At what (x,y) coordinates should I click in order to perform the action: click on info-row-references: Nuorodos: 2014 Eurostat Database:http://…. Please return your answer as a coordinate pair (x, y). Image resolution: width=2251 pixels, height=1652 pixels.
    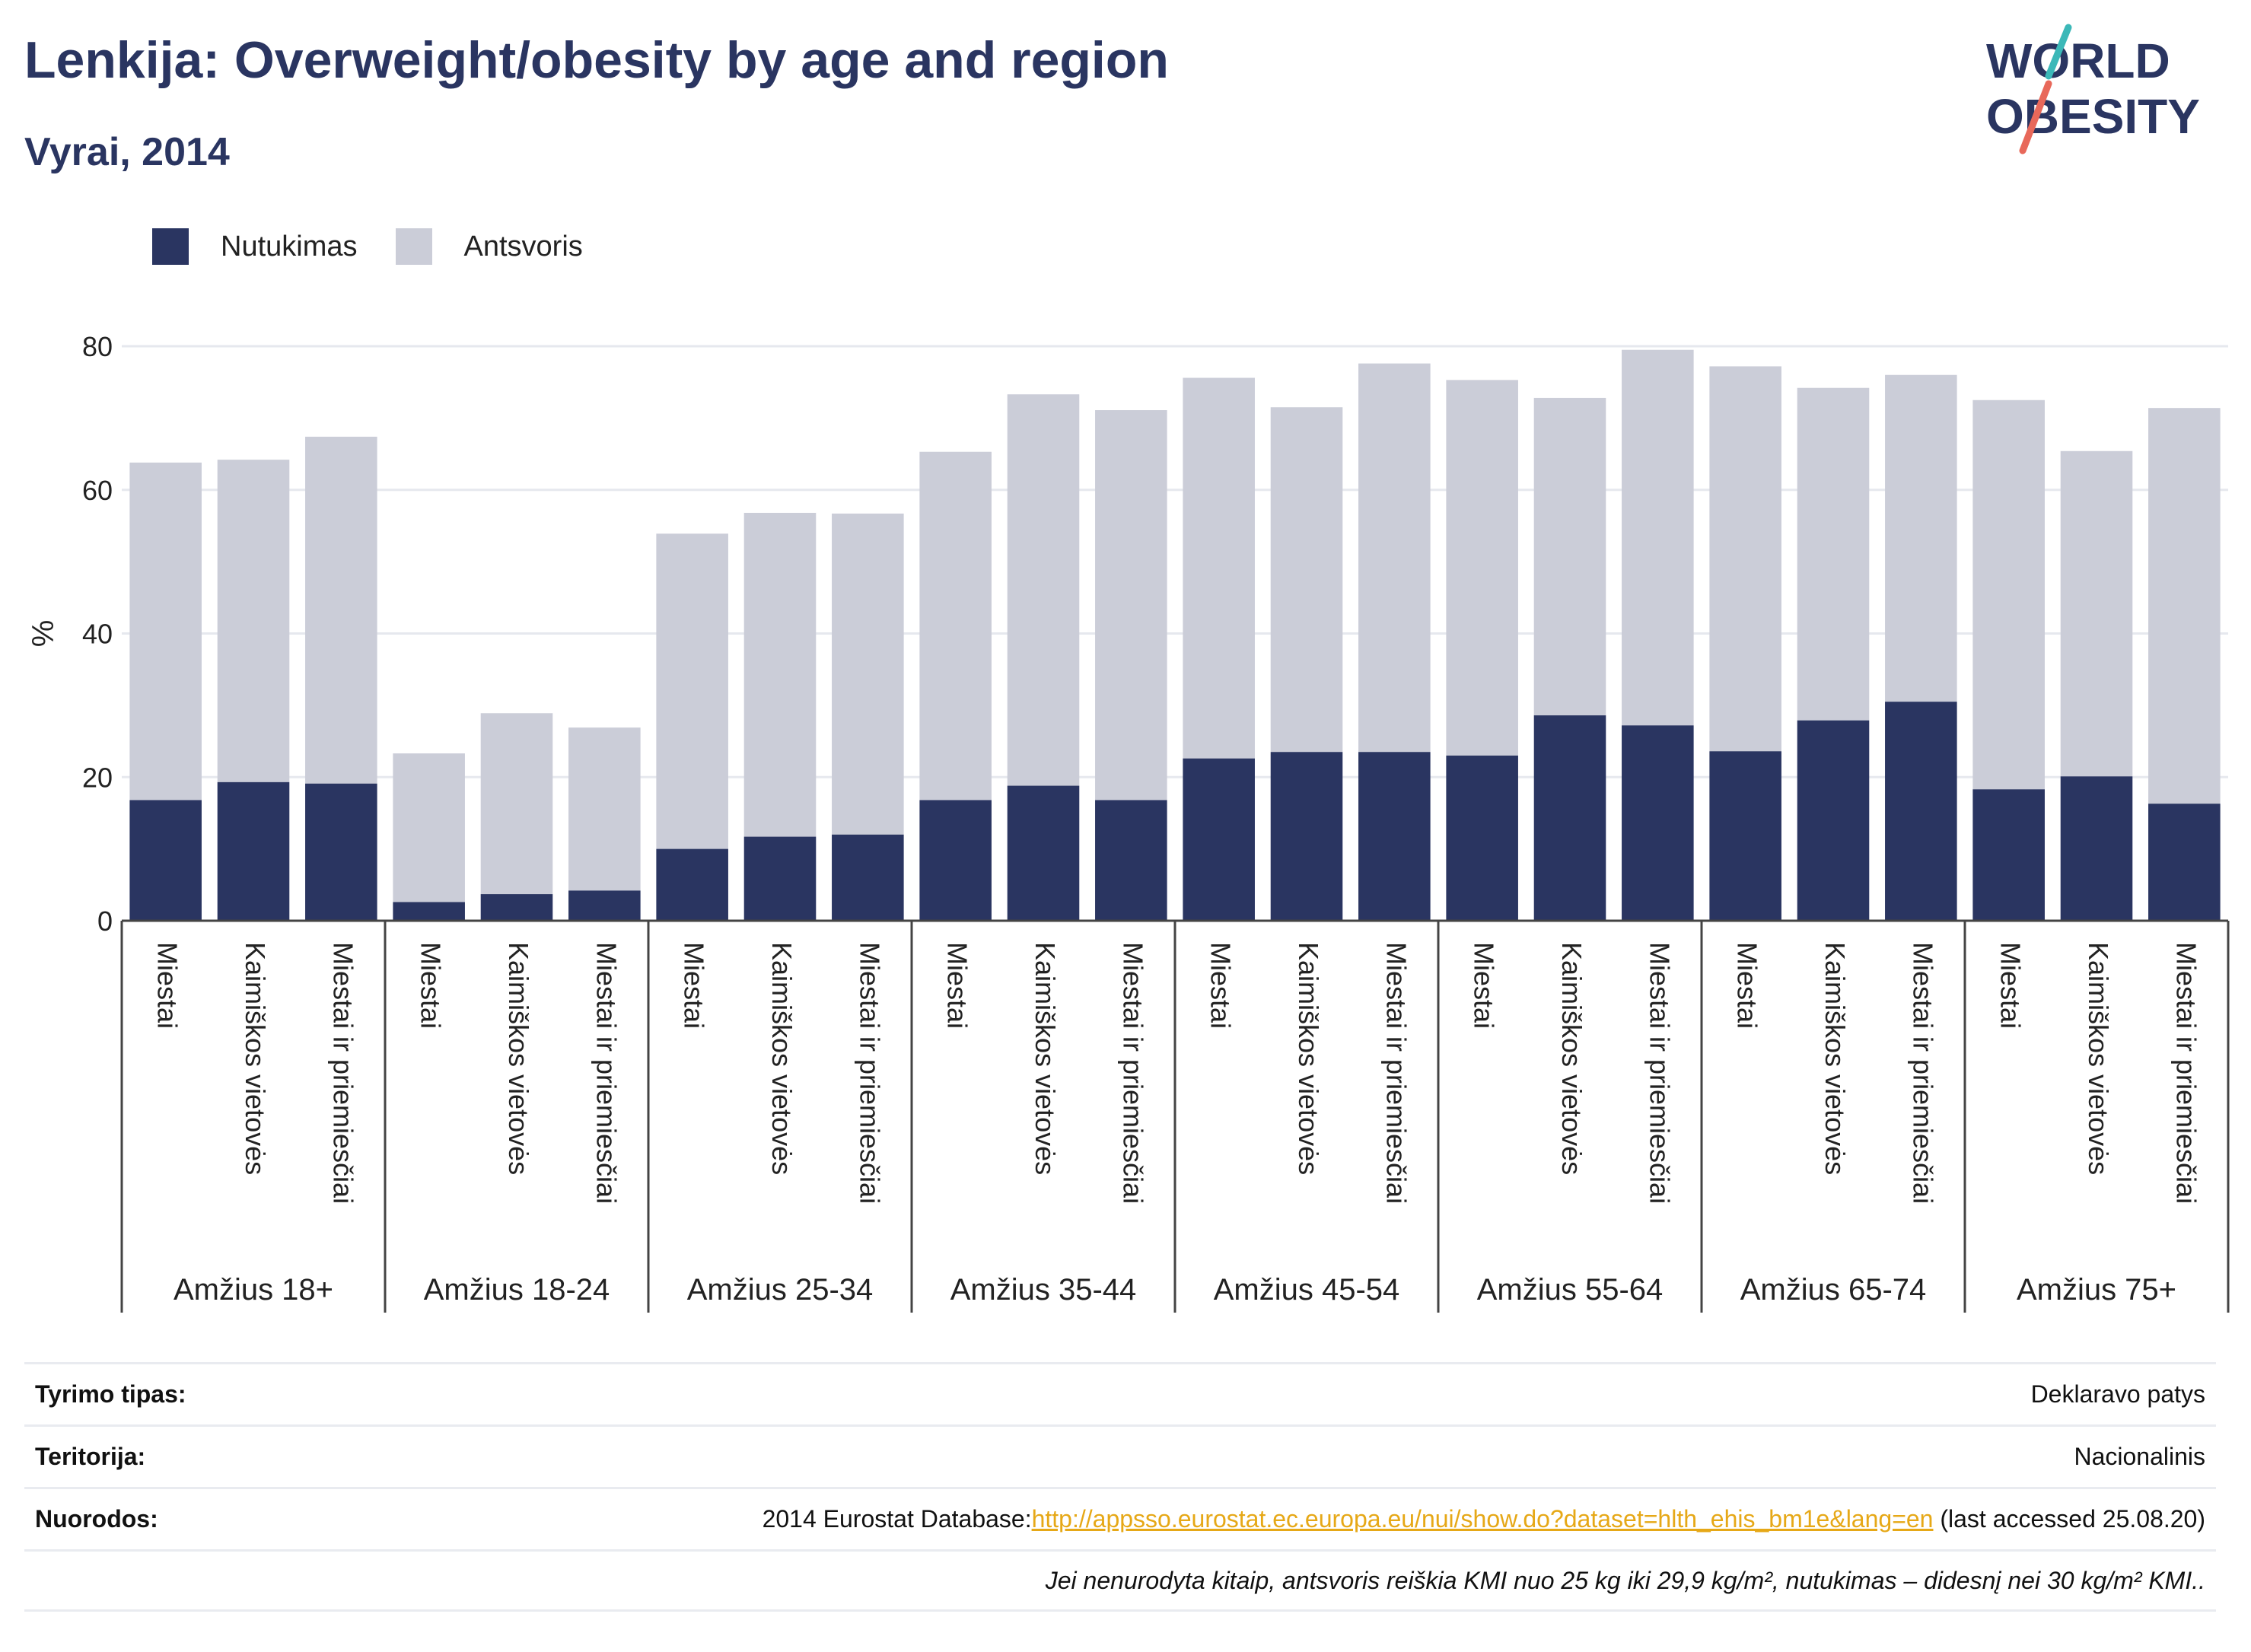
    Looking at the image, I should click on (1120, 1518).